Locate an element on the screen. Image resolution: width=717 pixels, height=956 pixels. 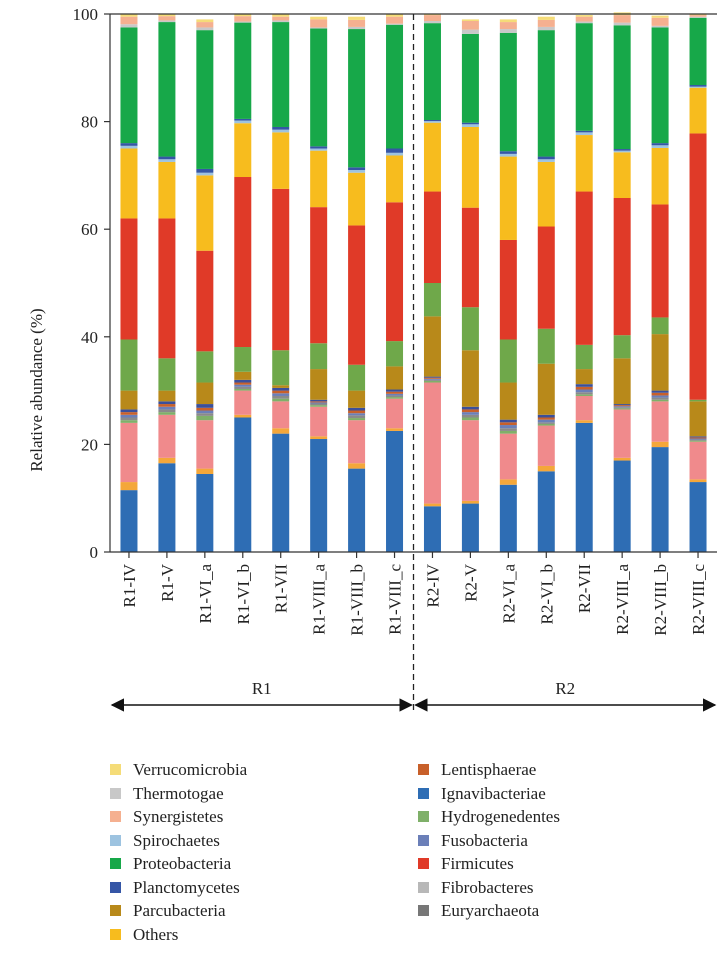
legend-label: Others is located at coordinates (156, 934).